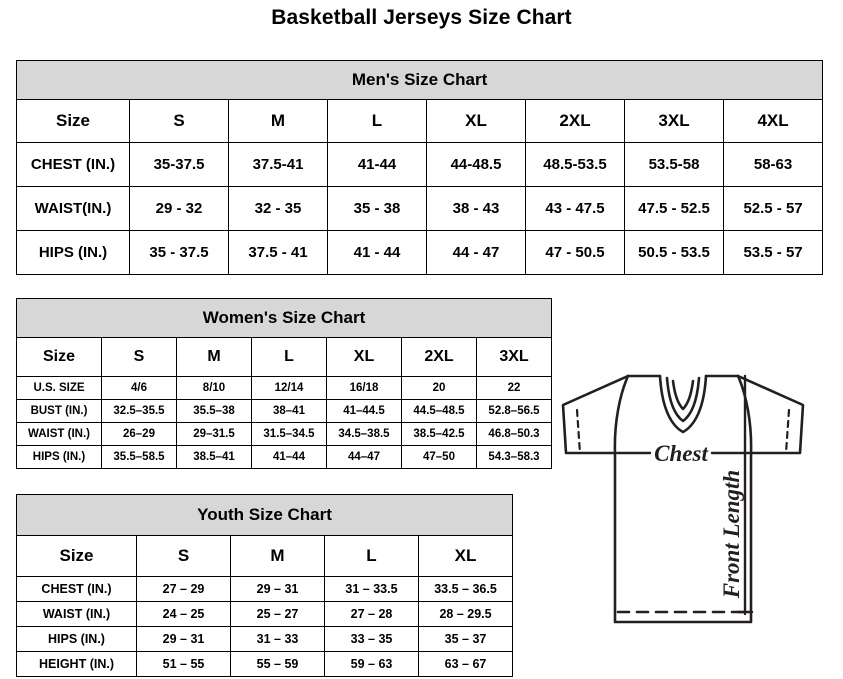  Describe the element at coordinates (439, 357) in the screenshot. I see `column-header-2xl: 2XL` at that location.